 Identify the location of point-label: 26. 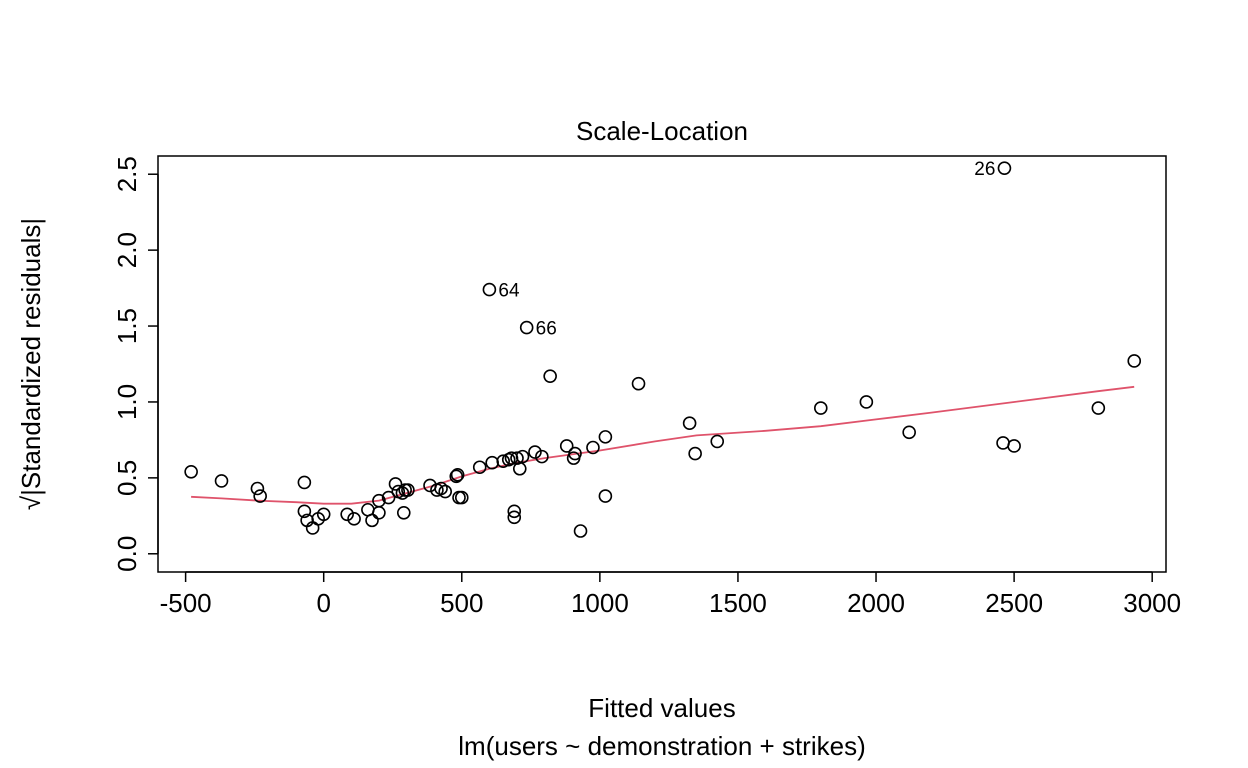
(984, 169).